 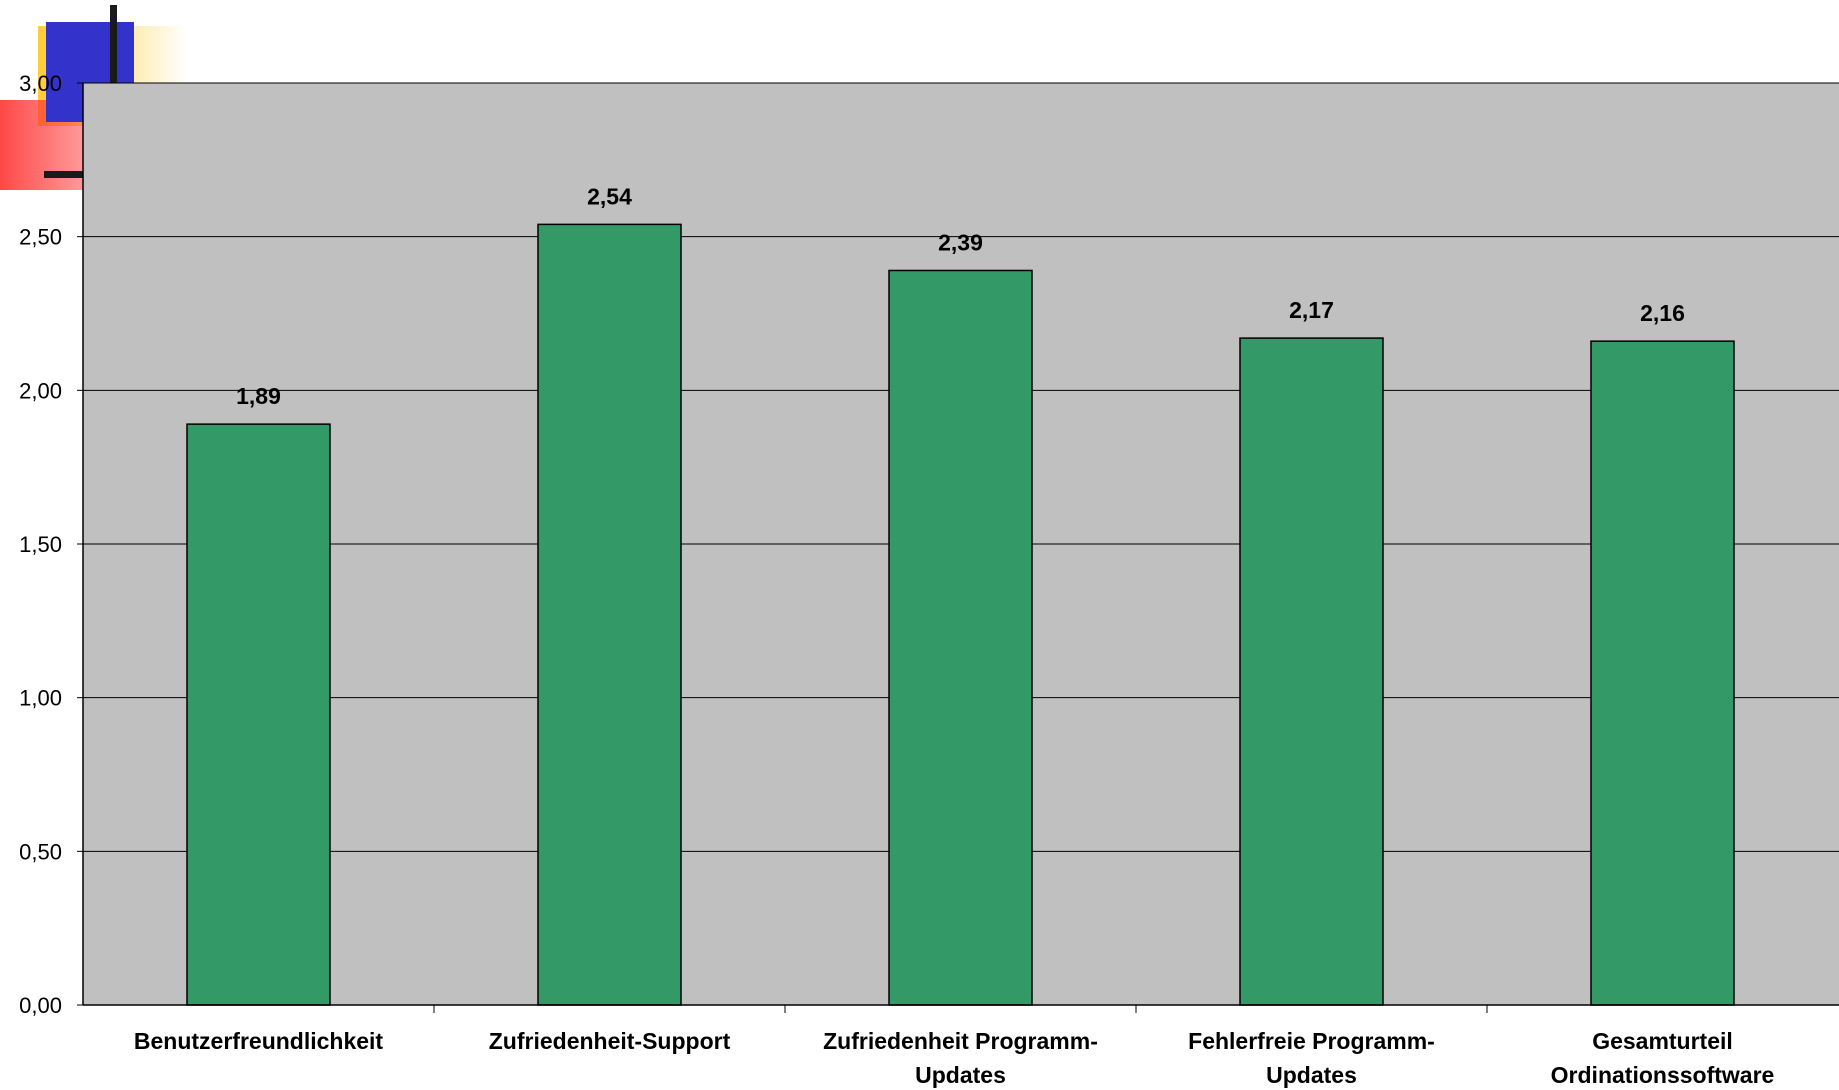 What do you see at coordinates (1662, 313) in the screenshot?
I see `bar-value-label: 2,16` at bounding box center [1662, 313].